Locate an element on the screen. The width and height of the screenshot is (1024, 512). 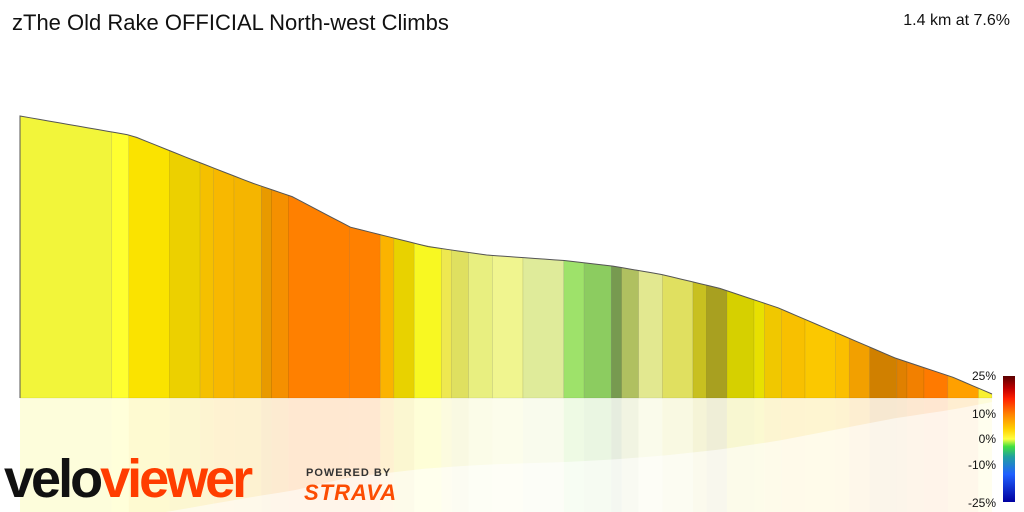
legend-label-neg25: -25% is located at coordinates (981, 503).